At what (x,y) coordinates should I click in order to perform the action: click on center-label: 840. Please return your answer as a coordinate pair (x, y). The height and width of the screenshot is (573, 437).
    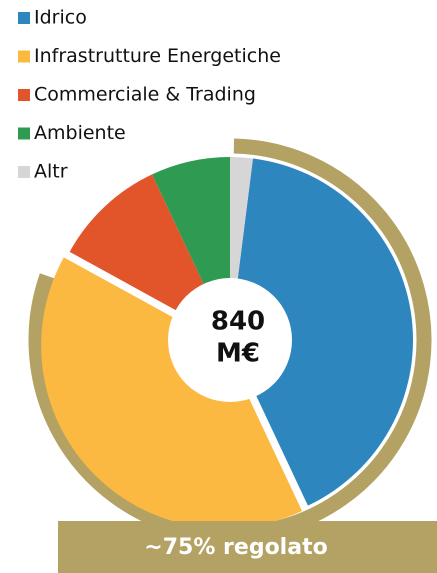
    Looking at the image, I should click on (238, 322).